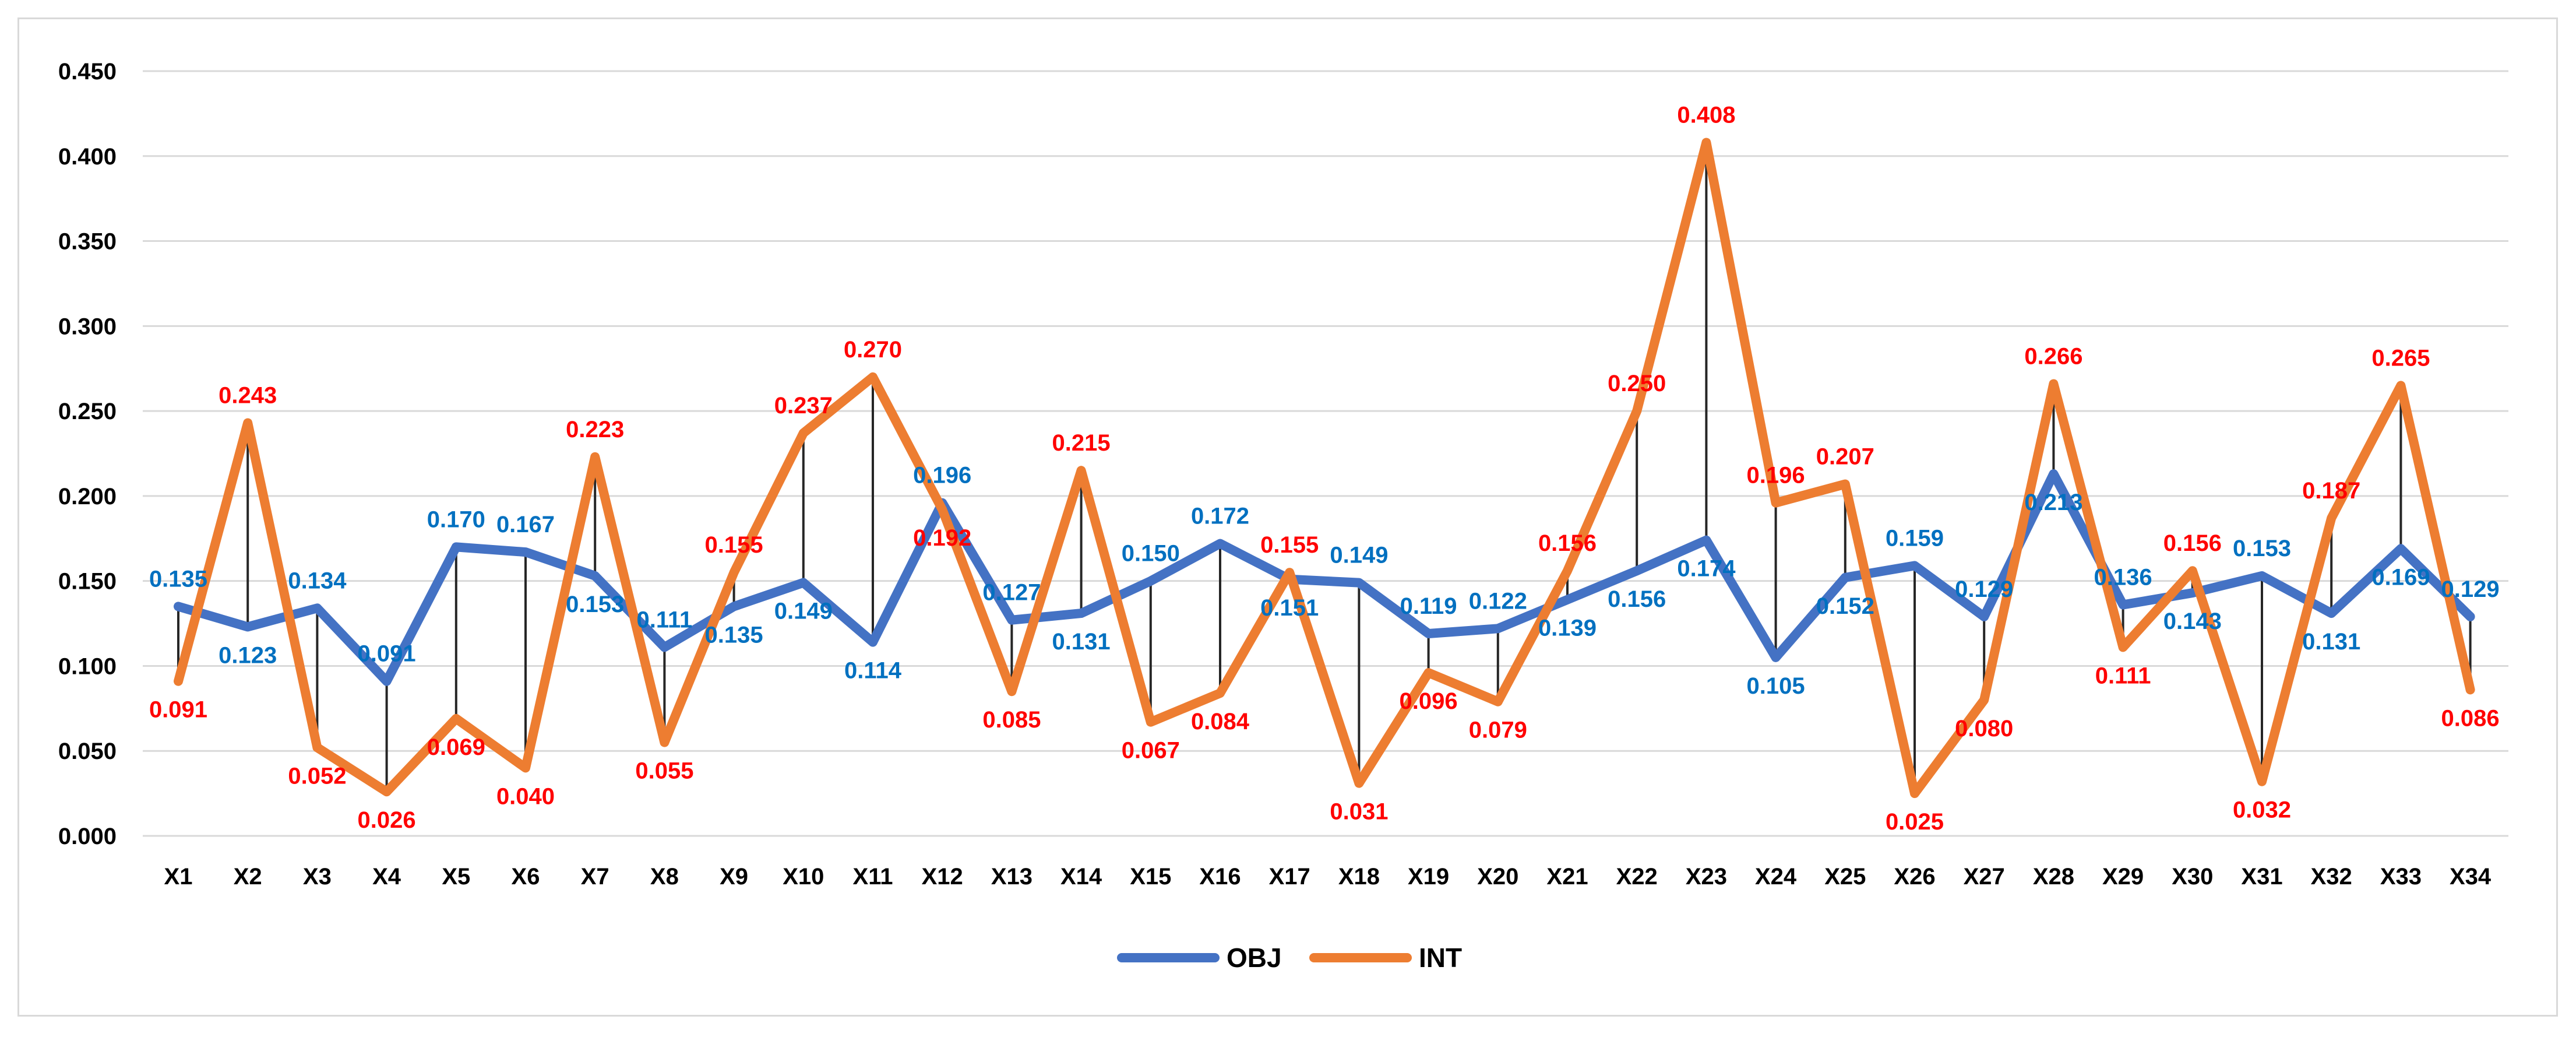  What do you see at coordinates (2471, 877) in the screenshot?
I see `x-tick-label: X34` at bounding box center [2471, 877].